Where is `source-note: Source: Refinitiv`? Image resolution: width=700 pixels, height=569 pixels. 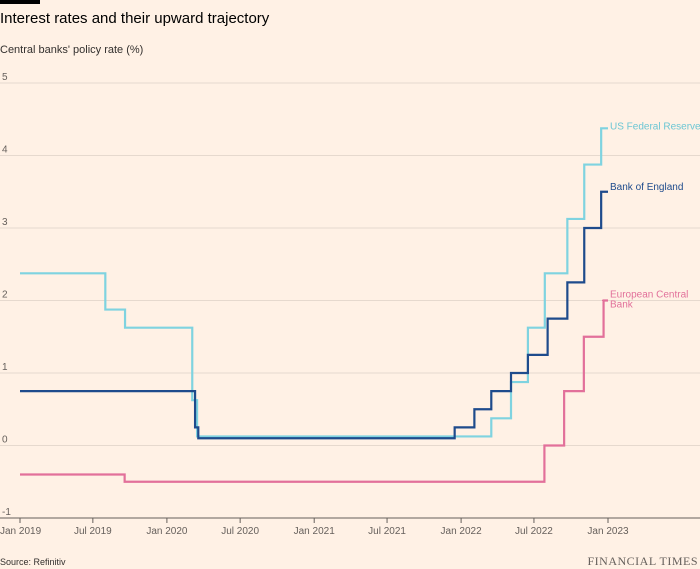 source-note: Source: Refinitiv is located at coordinates (33, 562).